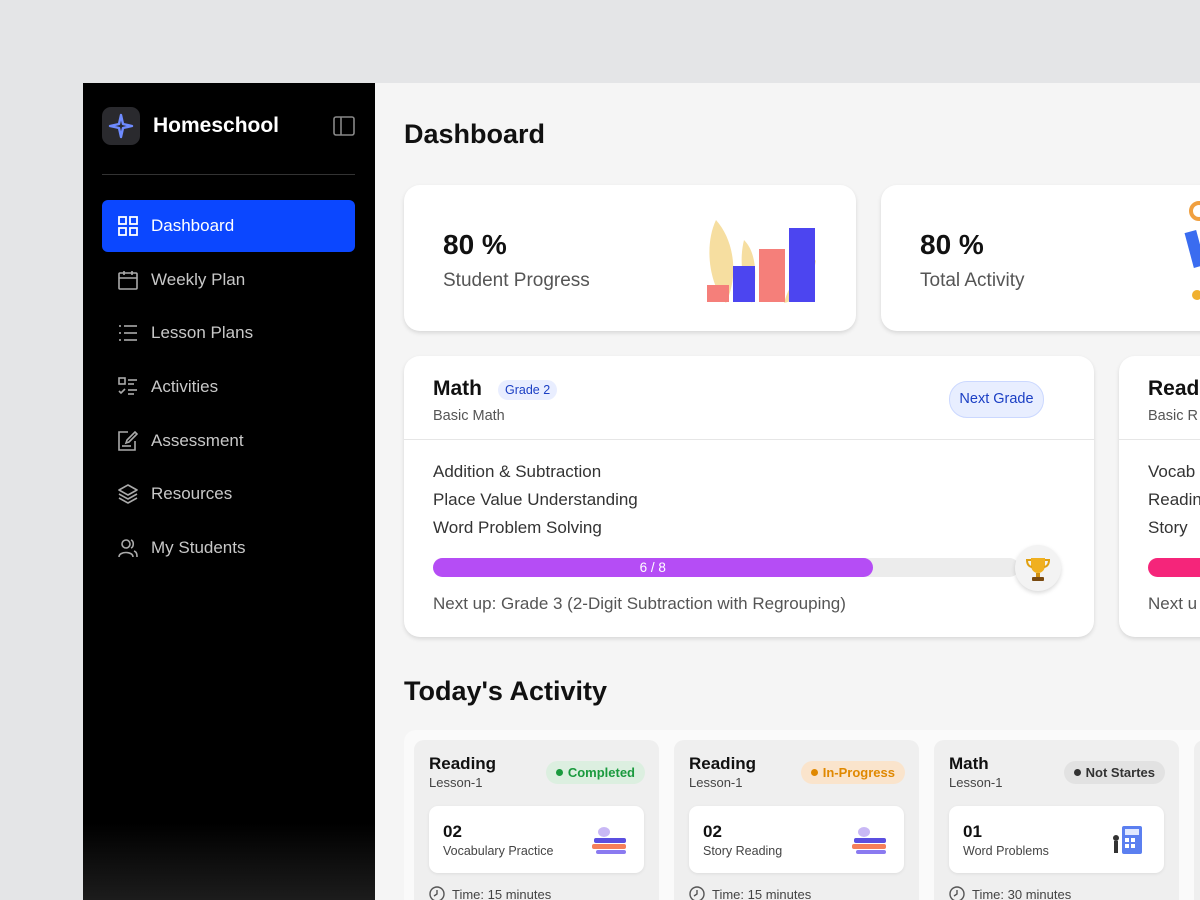 Image resolution: width=1200 pixels, height=900 pixels. What do you see at coordinates (198, 547) in the screenshot?
I see `nav-label: My Students` at bounding box center [198, 547].